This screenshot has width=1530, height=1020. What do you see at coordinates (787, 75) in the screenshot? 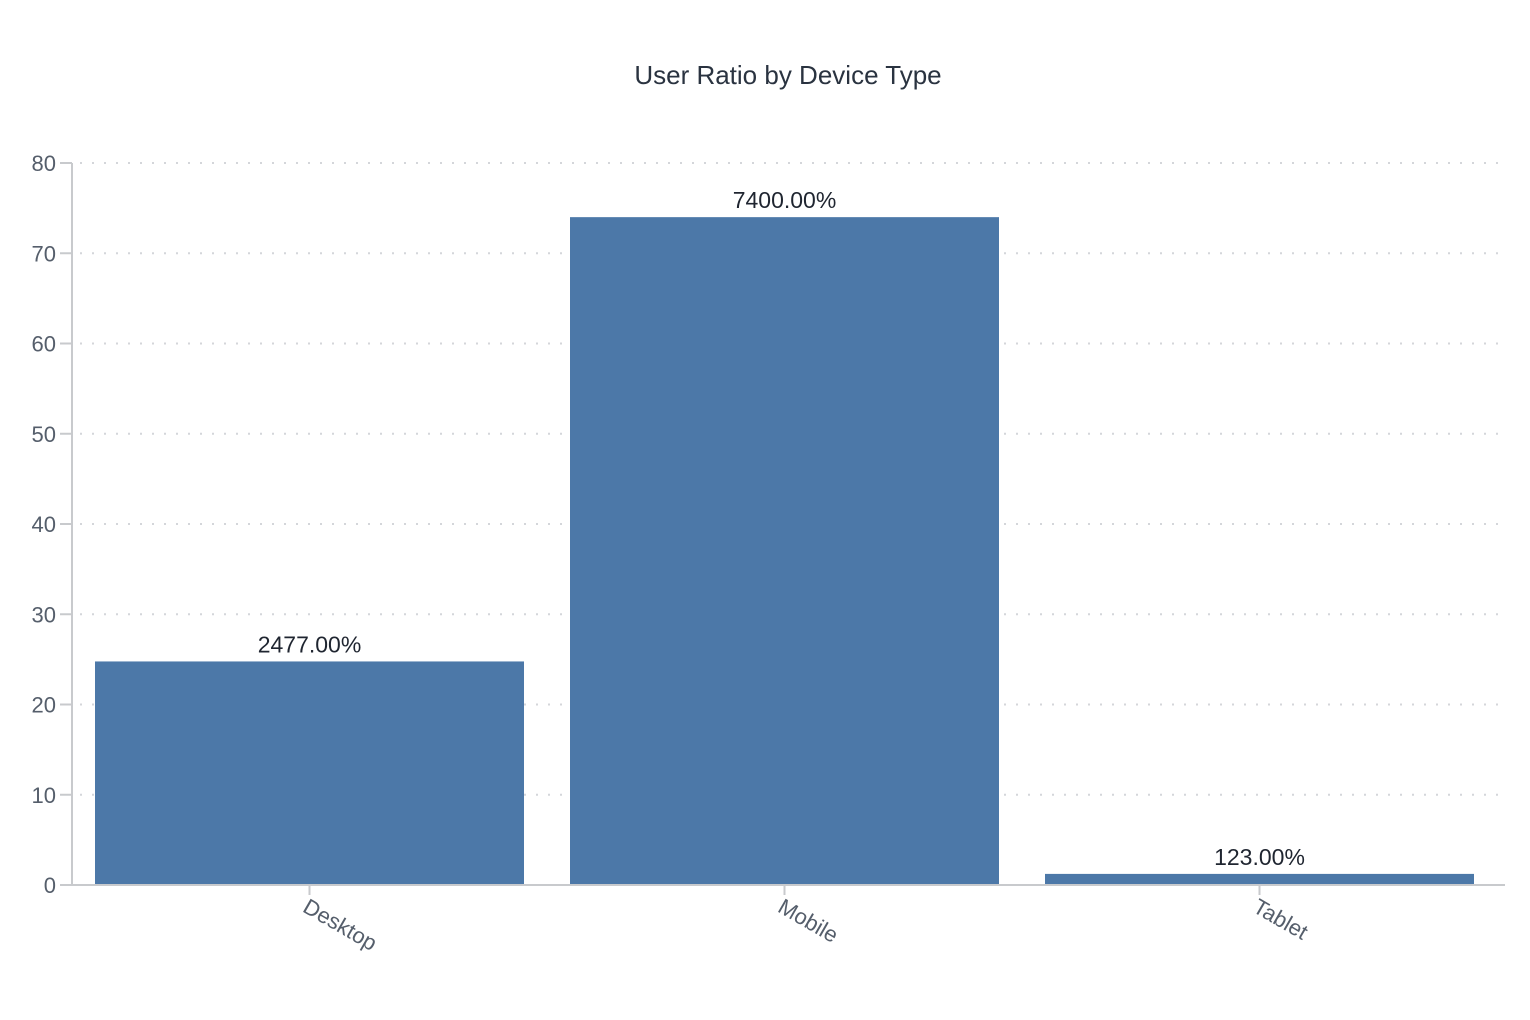
I see `chart-title: User Ratio by Device Type` at bounding box center [787, 75].